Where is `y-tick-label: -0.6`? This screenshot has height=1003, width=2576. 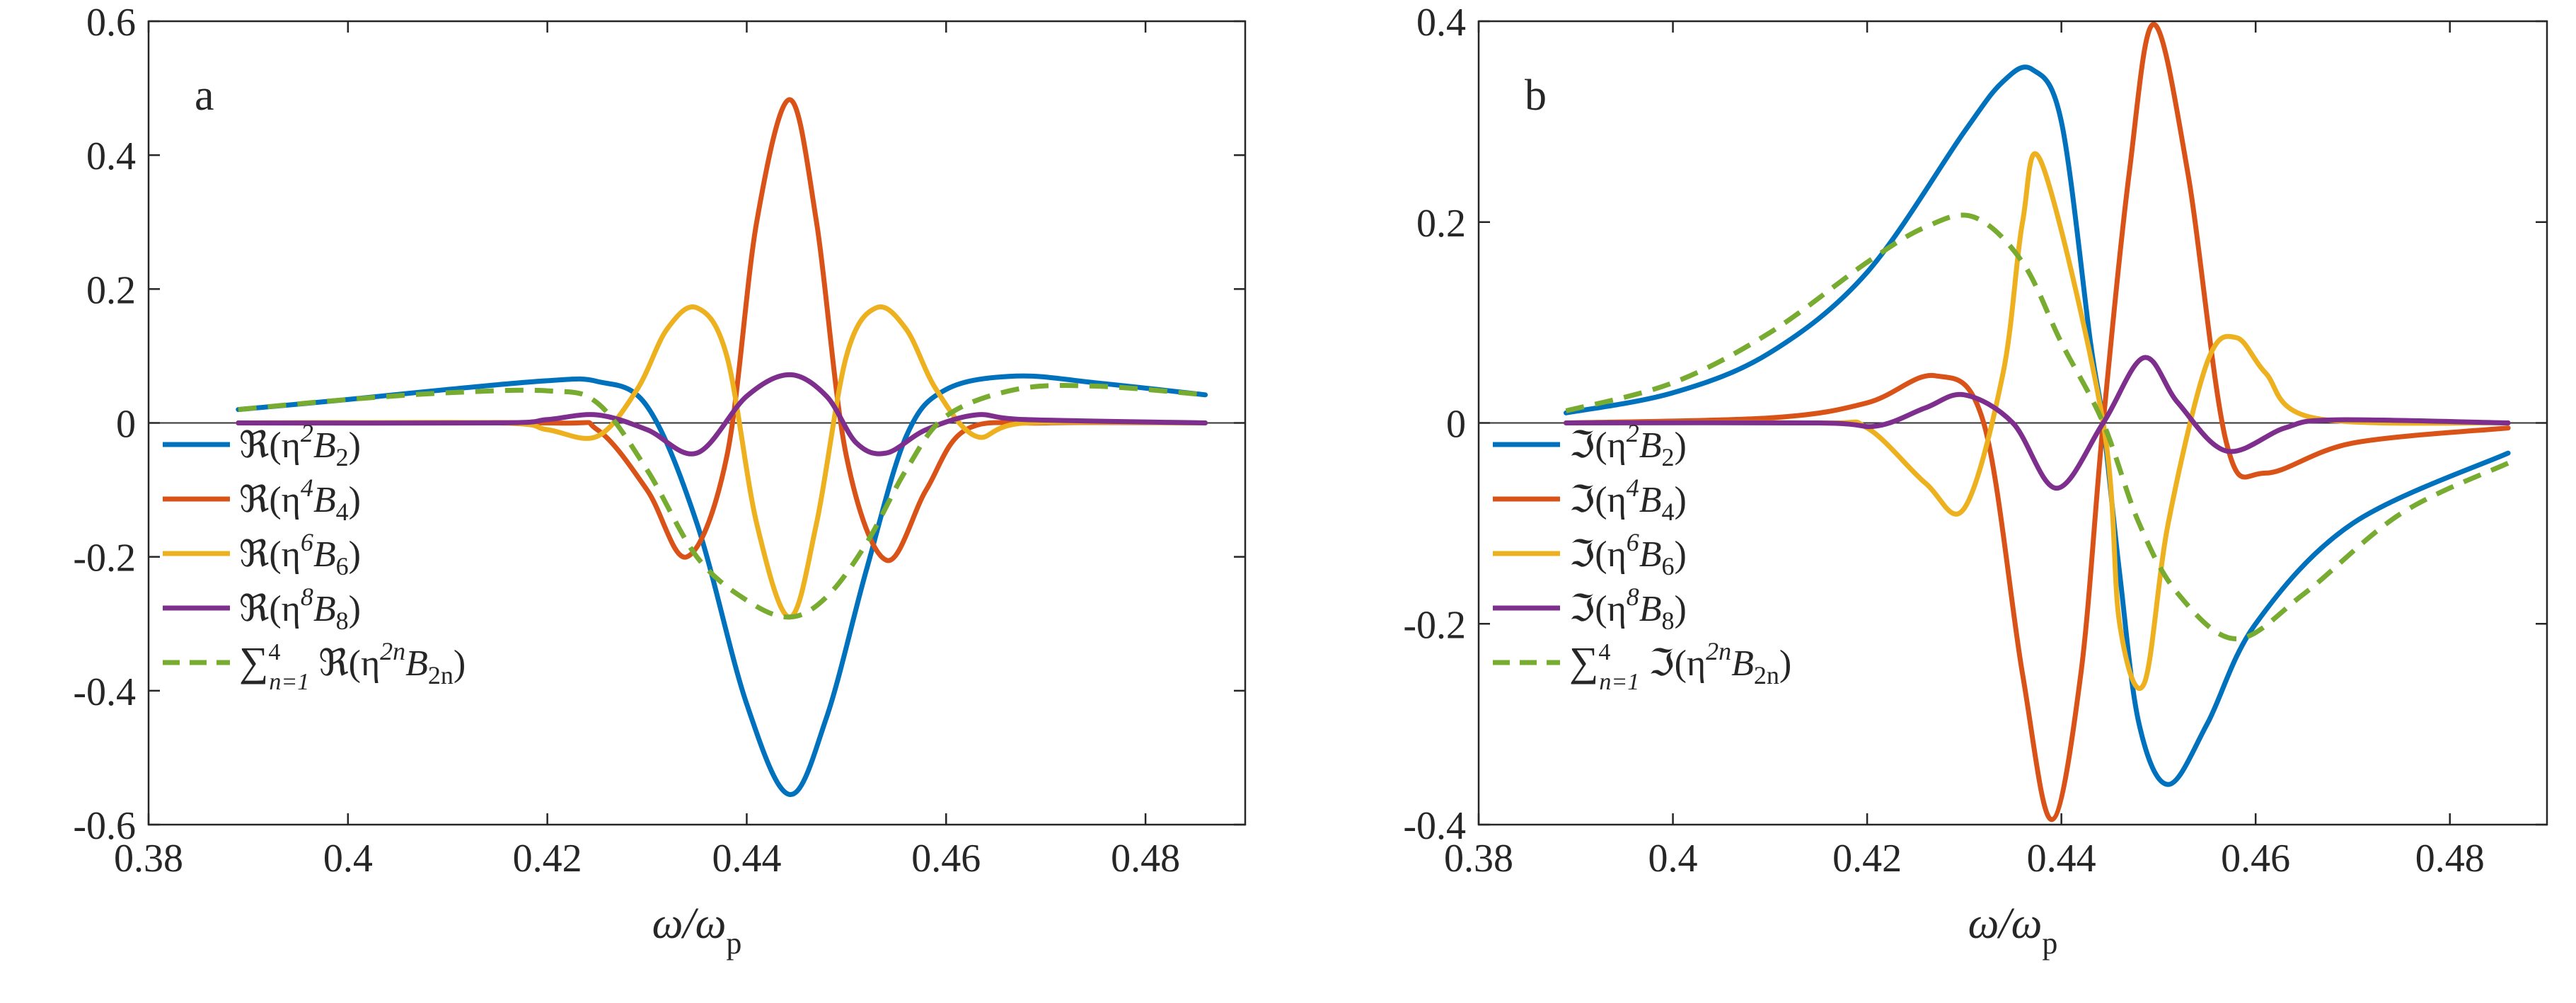
y-tick-label: -0.6 is located at coordinates (104, 826).